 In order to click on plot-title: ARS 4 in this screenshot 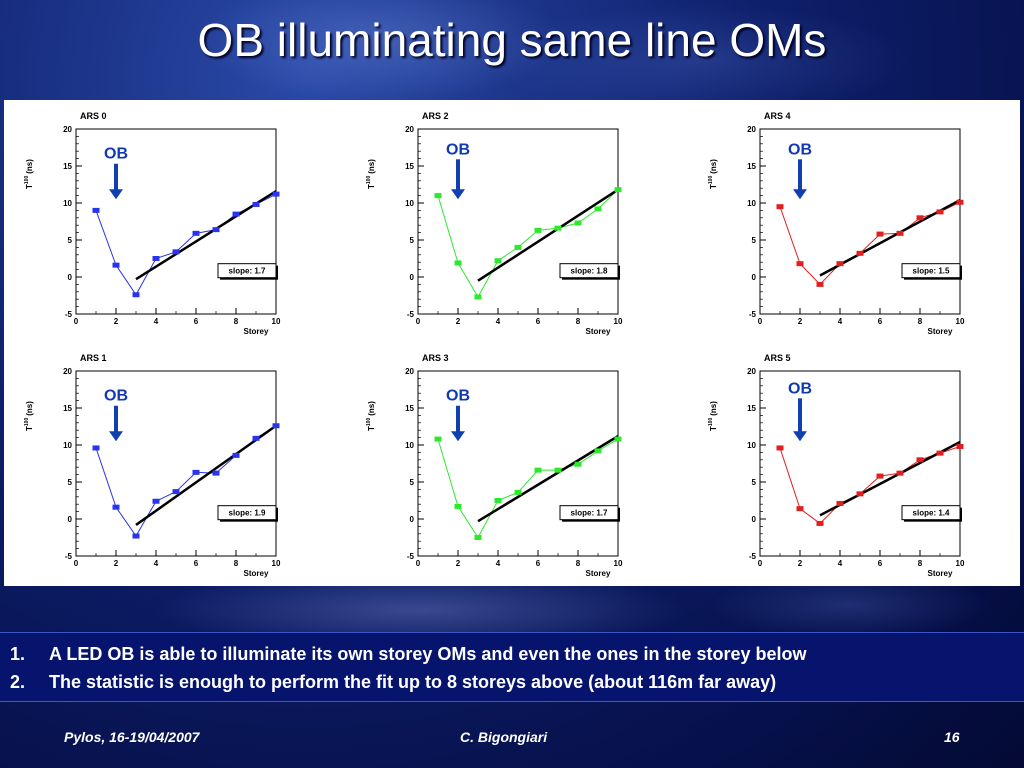, I will do `click(777, 116)`.